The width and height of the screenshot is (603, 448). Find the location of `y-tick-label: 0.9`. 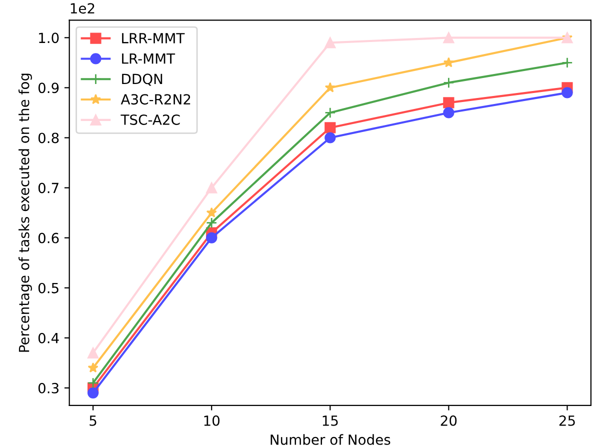

y-tick-label: 0.9 is located at coordinates (48, 88).